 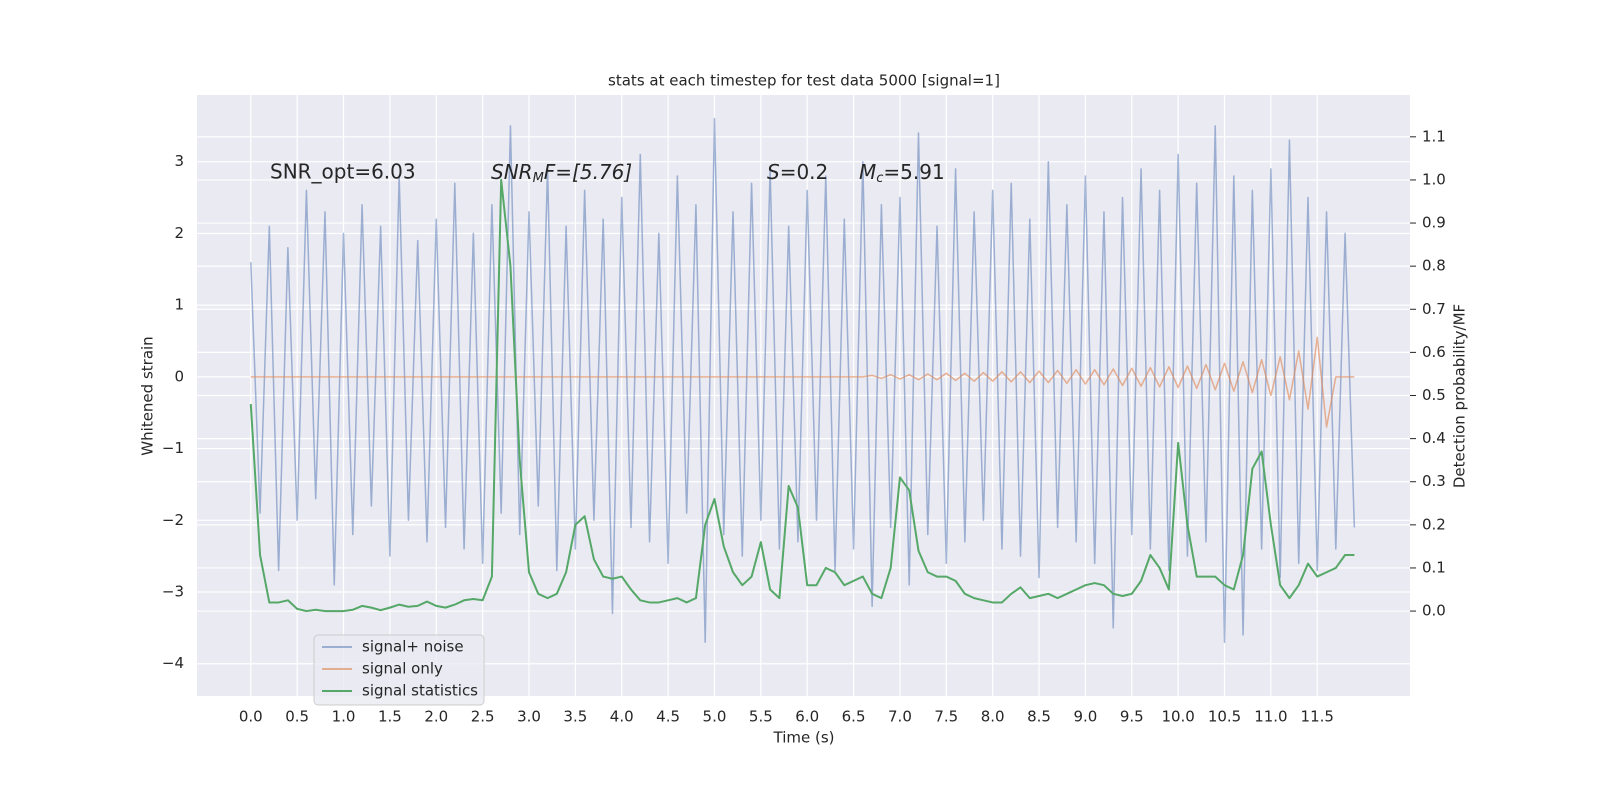 What do you see at coordinates (390, 717) in the screenshot?
I see `x-tick-label: 1.5` at bounding box center [390, 717].